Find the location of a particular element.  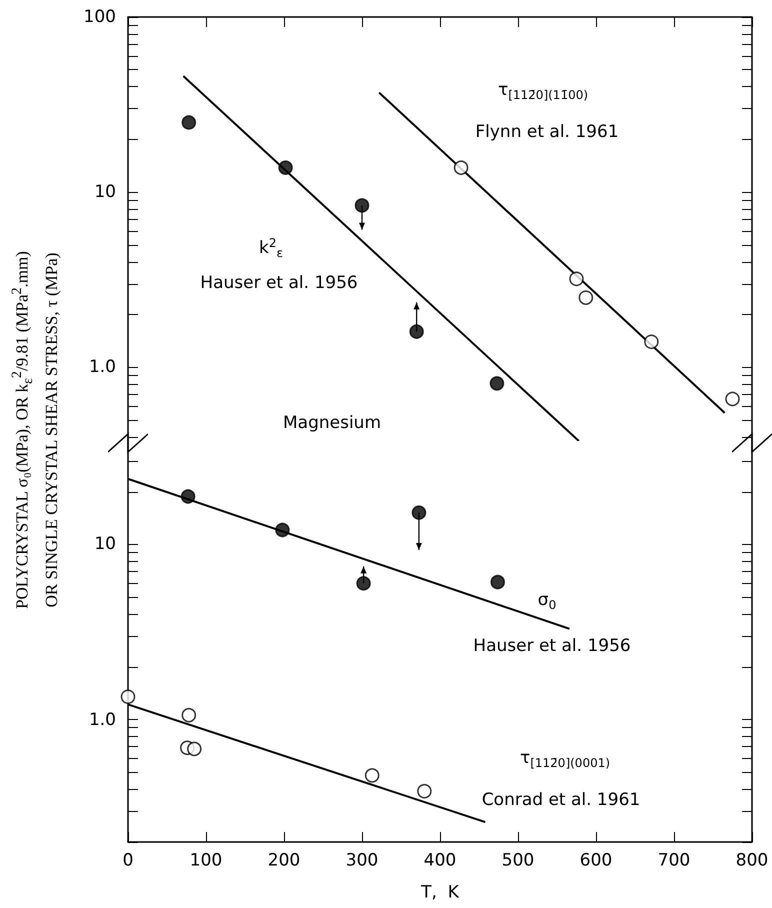

x-tick-label: 200 is located at coordinates (284, 860).